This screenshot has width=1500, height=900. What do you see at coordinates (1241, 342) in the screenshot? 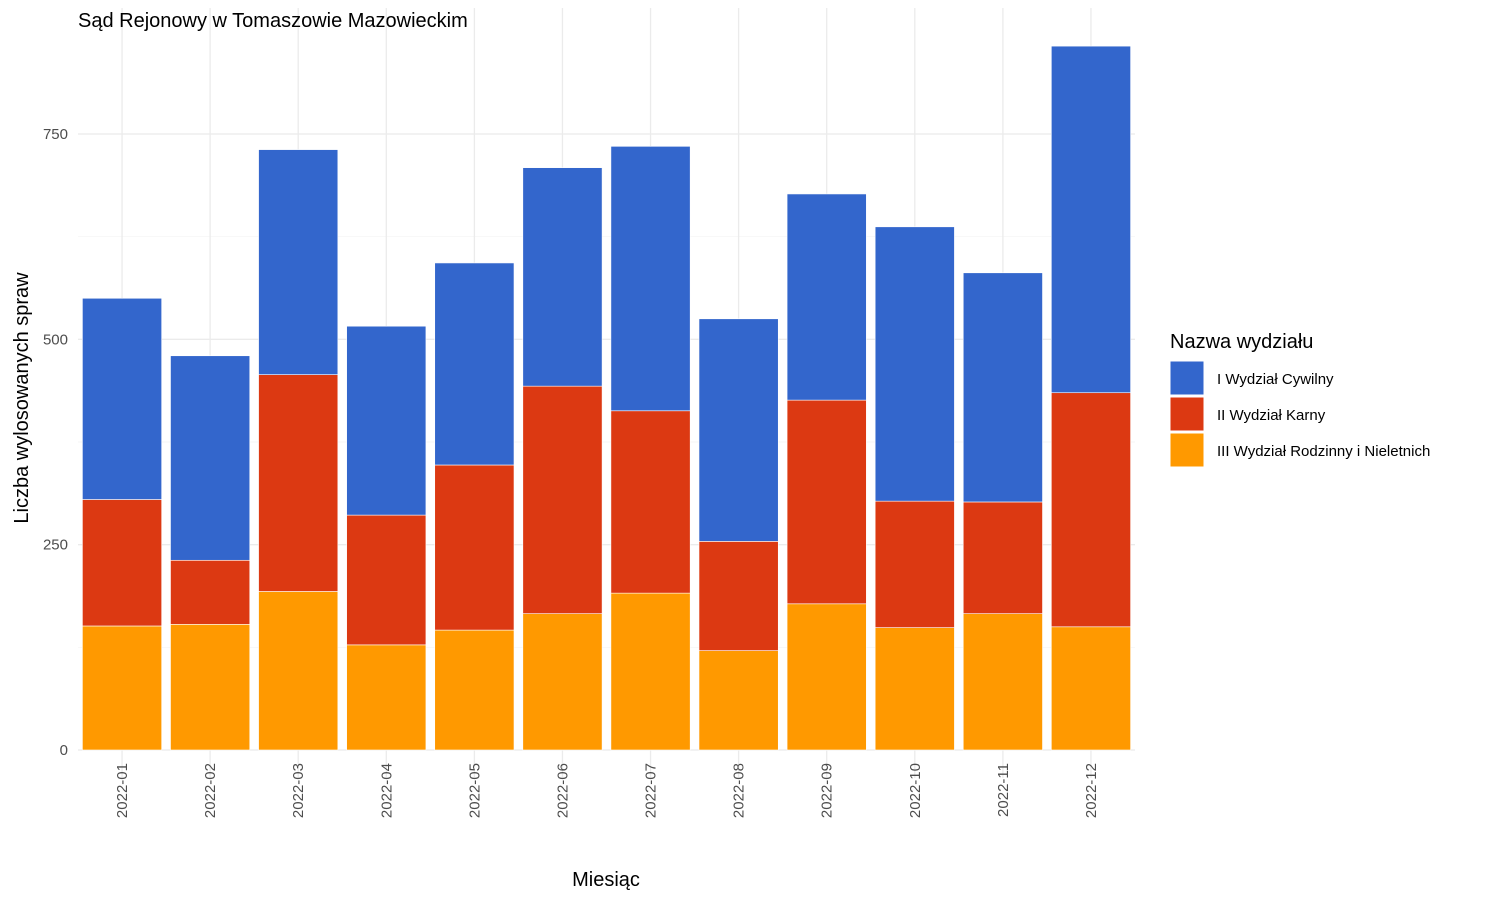
I see `legend-title: Nazwa wydziału` at bounding box center [1241, 342].